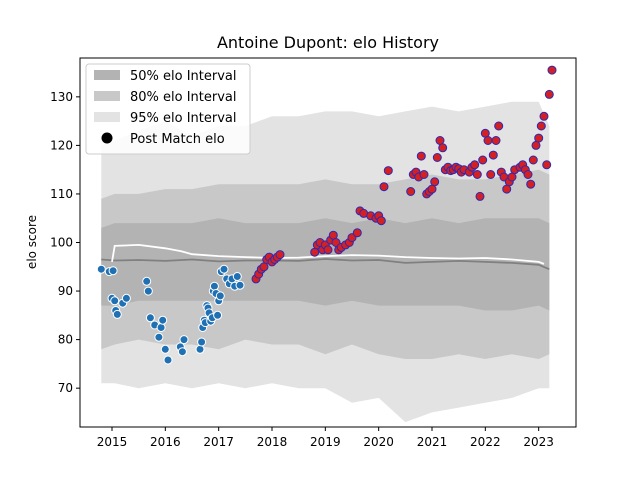  Describe the element at coordinates (538, 442) in the screenshot. I see `x-tick-label: 2023` at that location.